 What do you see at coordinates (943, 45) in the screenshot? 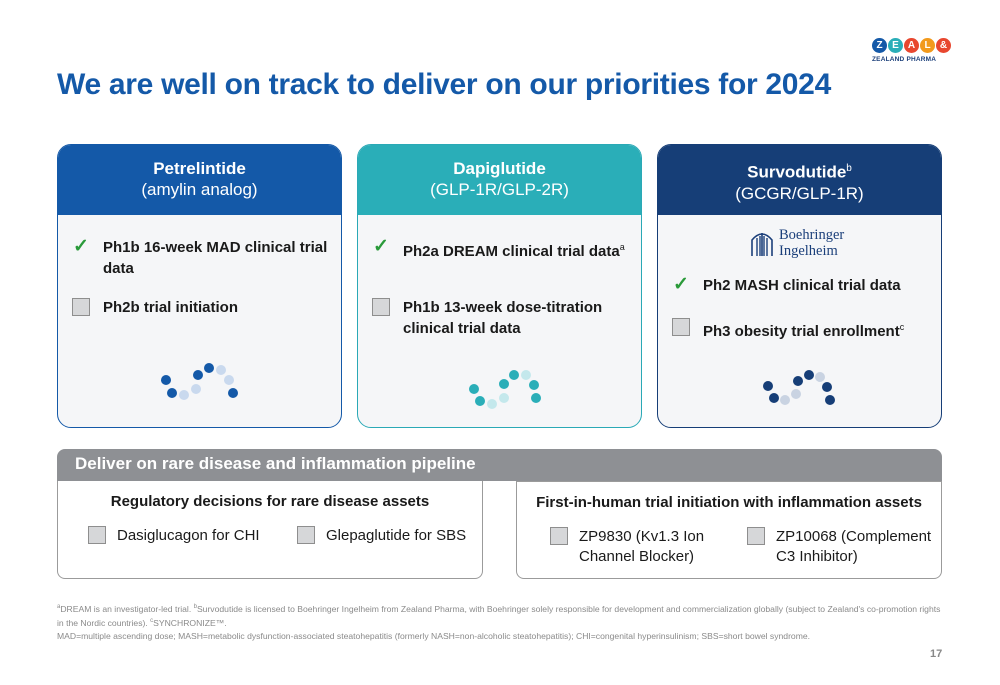
I see `logo-letter: &` at bounding box center [943, 45].